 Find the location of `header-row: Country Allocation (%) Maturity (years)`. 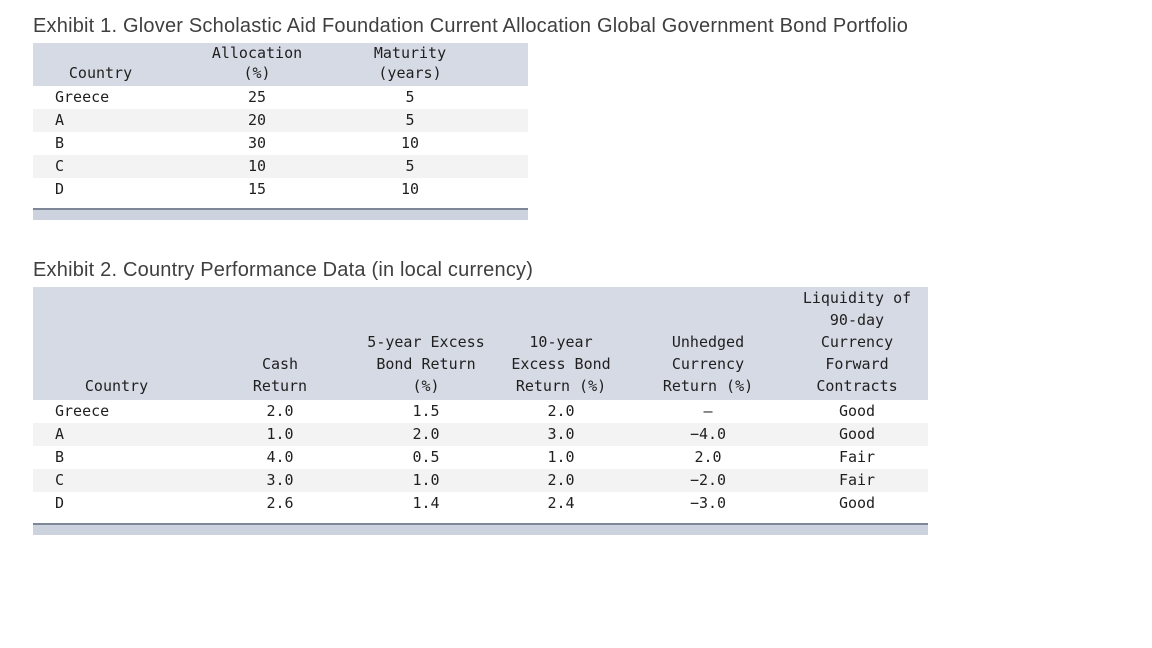

header-row: Country Allocation (%) Maturity (years) is located at coordinates (280, 64).